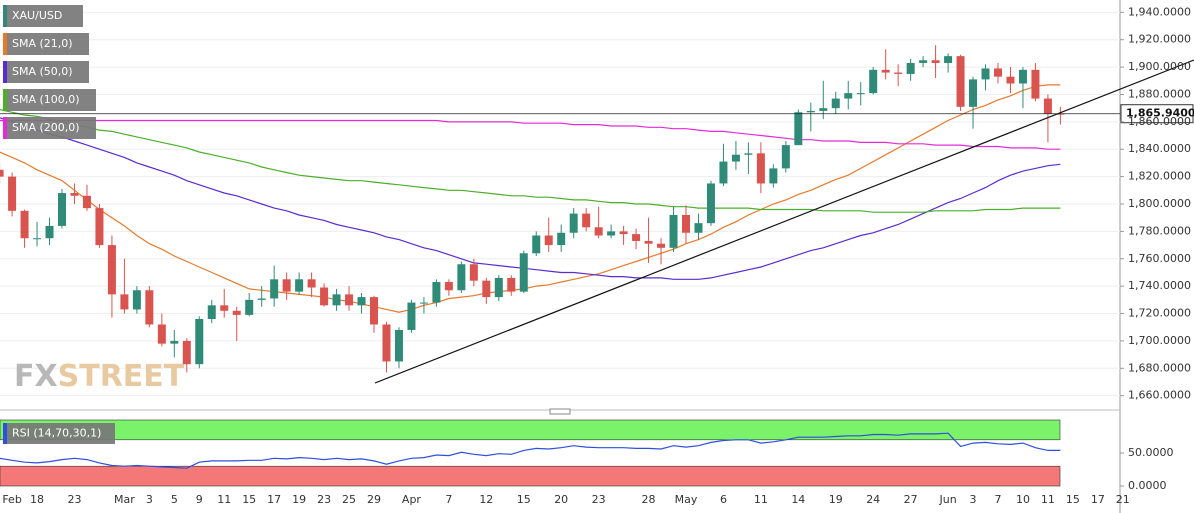 Image resolution: width=1194 pixels, height=513 pixels. I want to click on series-line, so click(530, 134).